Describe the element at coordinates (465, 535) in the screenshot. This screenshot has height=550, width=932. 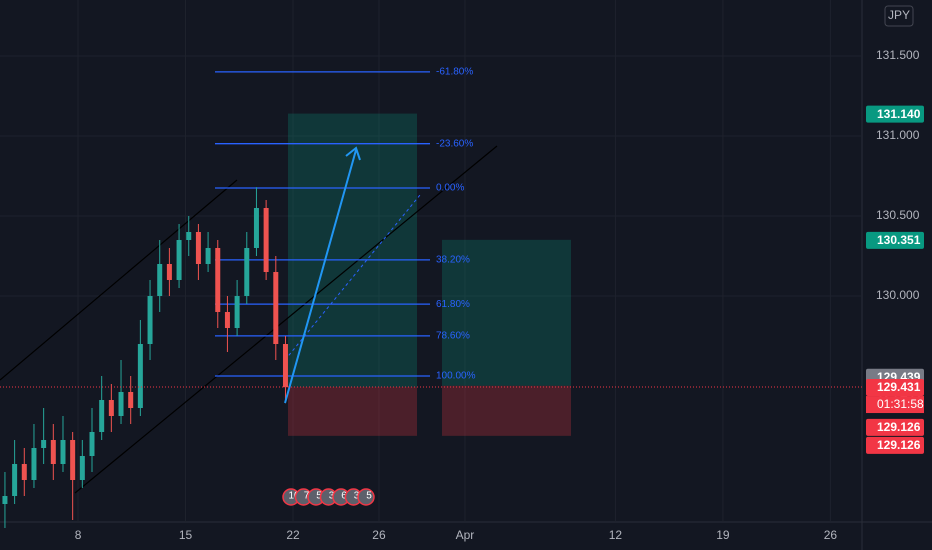
I see `x-tick-label: Apr` at that location.